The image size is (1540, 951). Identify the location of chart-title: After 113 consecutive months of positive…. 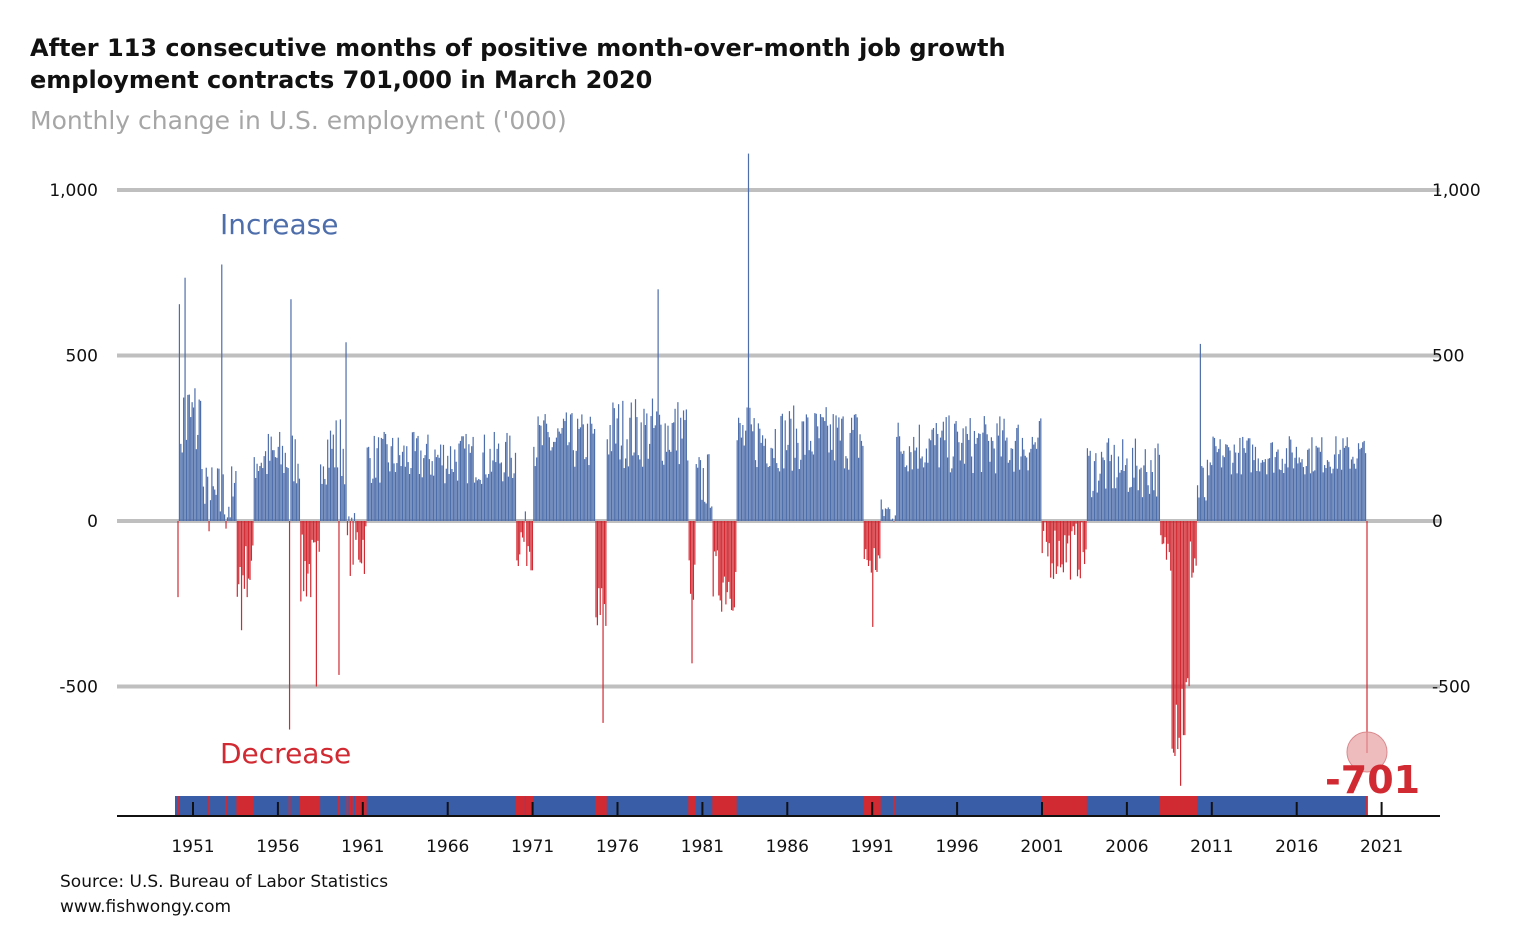
(518, 64).